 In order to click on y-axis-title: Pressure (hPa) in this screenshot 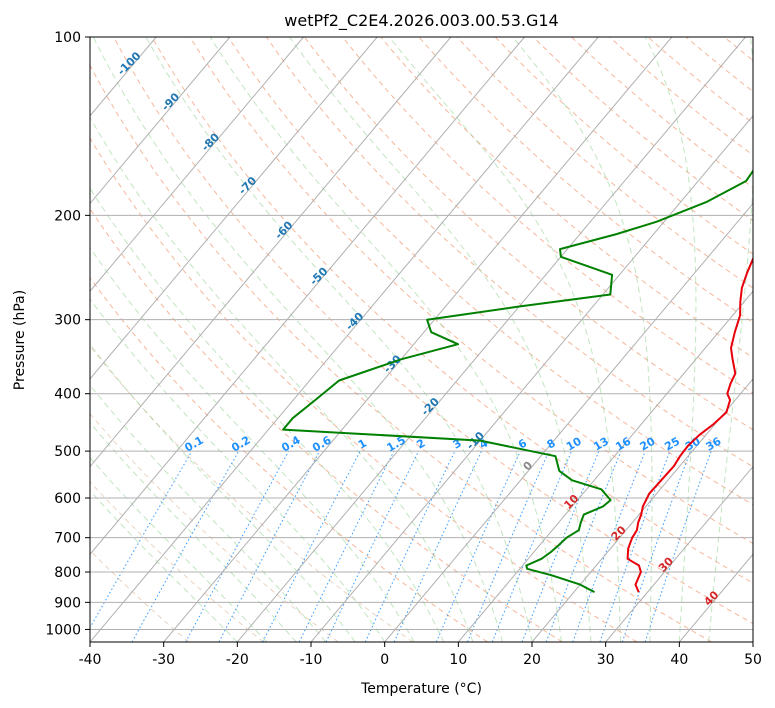, I will do `click(20, 340)`.